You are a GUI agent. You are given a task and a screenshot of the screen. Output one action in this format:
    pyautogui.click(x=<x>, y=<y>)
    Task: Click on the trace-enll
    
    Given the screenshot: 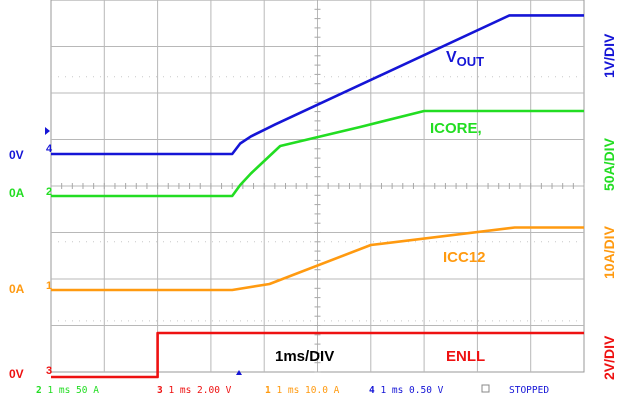 What is the action you would take?
    pyautogui.click(x=317, y=355)
    